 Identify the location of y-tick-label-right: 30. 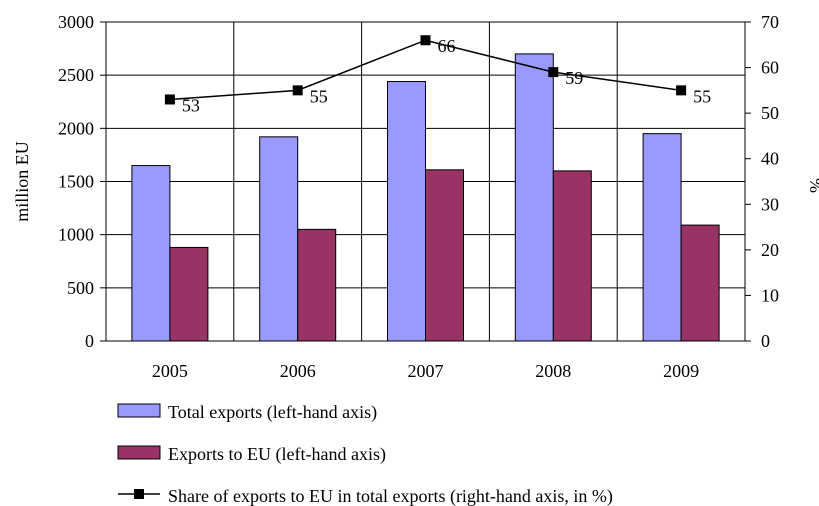
(770, 204).